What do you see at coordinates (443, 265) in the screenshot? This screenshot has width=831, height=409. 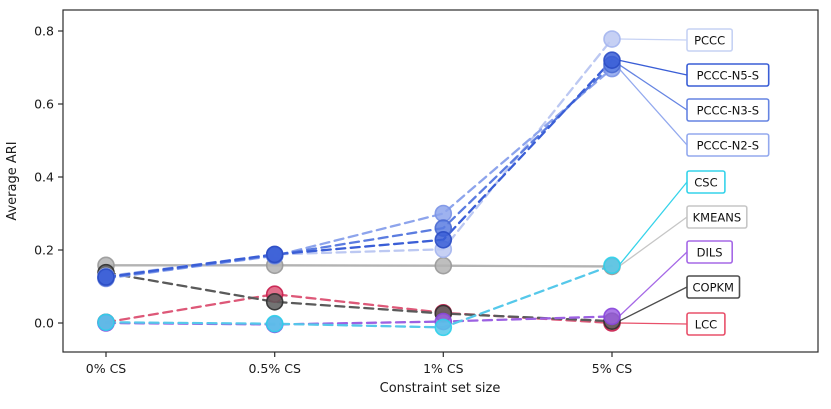 I see `marker-KMEANS-1% CS` at bounding box center [443, 265].